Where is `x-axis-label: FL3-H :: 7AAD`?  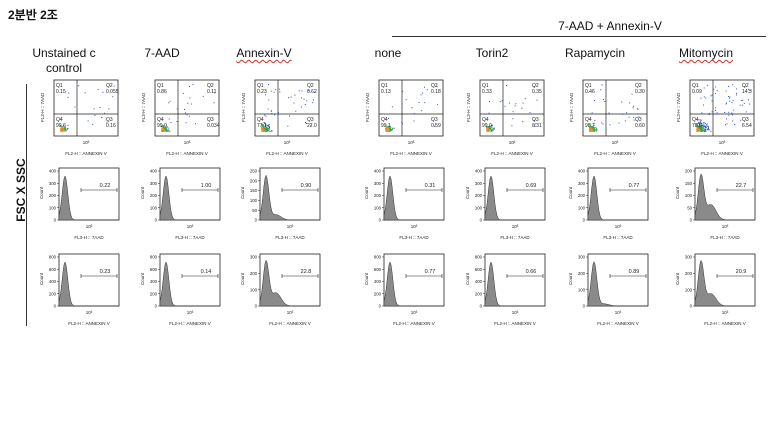 x-axis-label: FL3-H :: 7AAD is located at coordinates (290, 237).